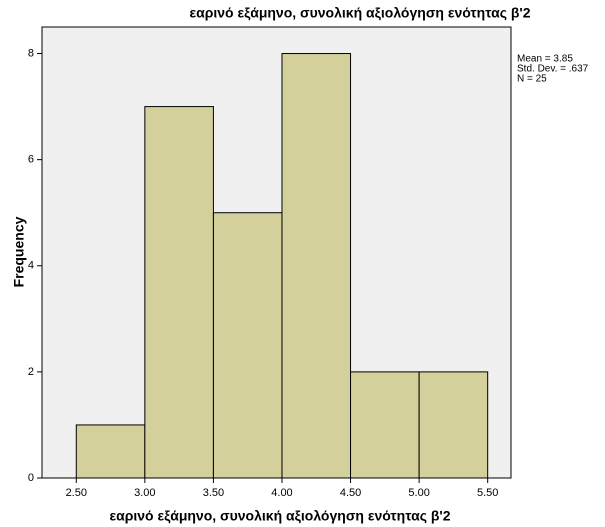 Image resolution: width=605 pixels, height=527 pixels. What do you see at coordinates (19, 251) in the screenshot?
I see `y-axis-label: Frequency` at bounding box center [19, 251].